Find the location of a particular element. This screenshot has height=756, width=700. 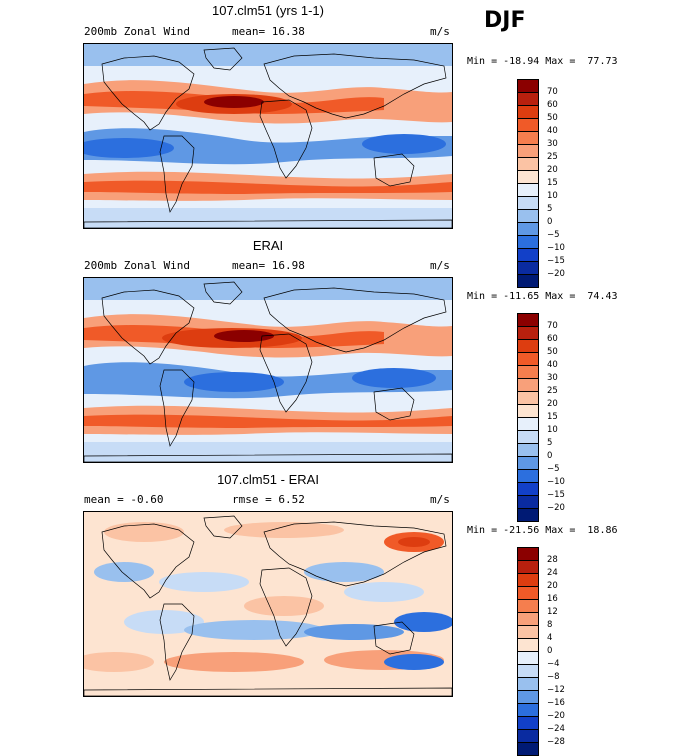

panel-mean-label: mean= 16.38 is located at coordinates (268, 31).